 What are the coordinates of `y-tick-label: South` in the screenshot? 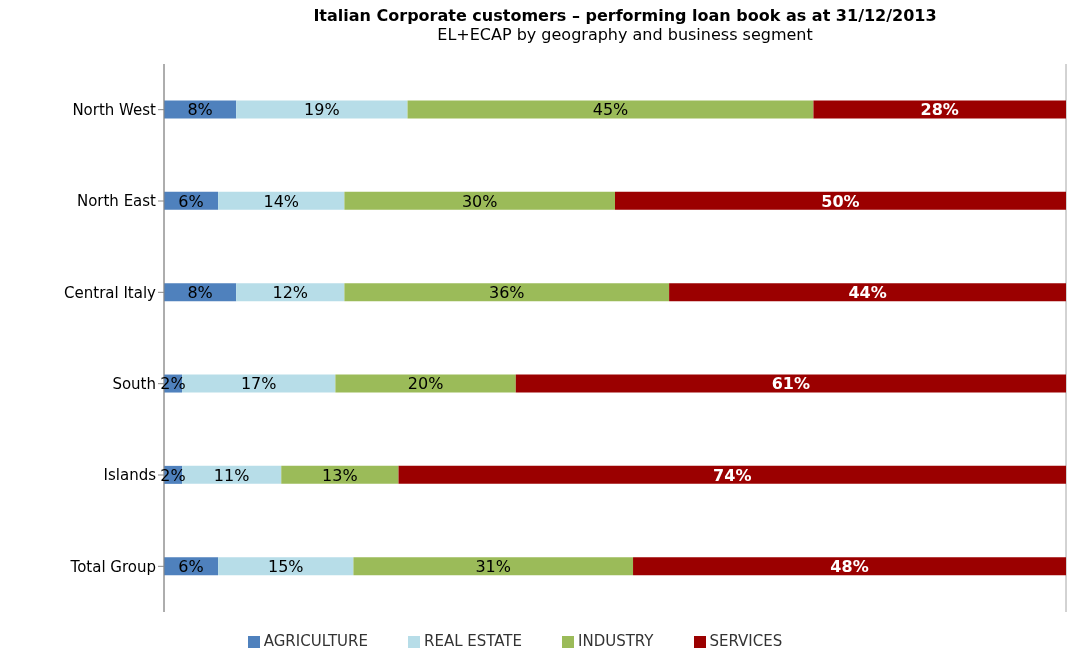 It's located at (134, 383).